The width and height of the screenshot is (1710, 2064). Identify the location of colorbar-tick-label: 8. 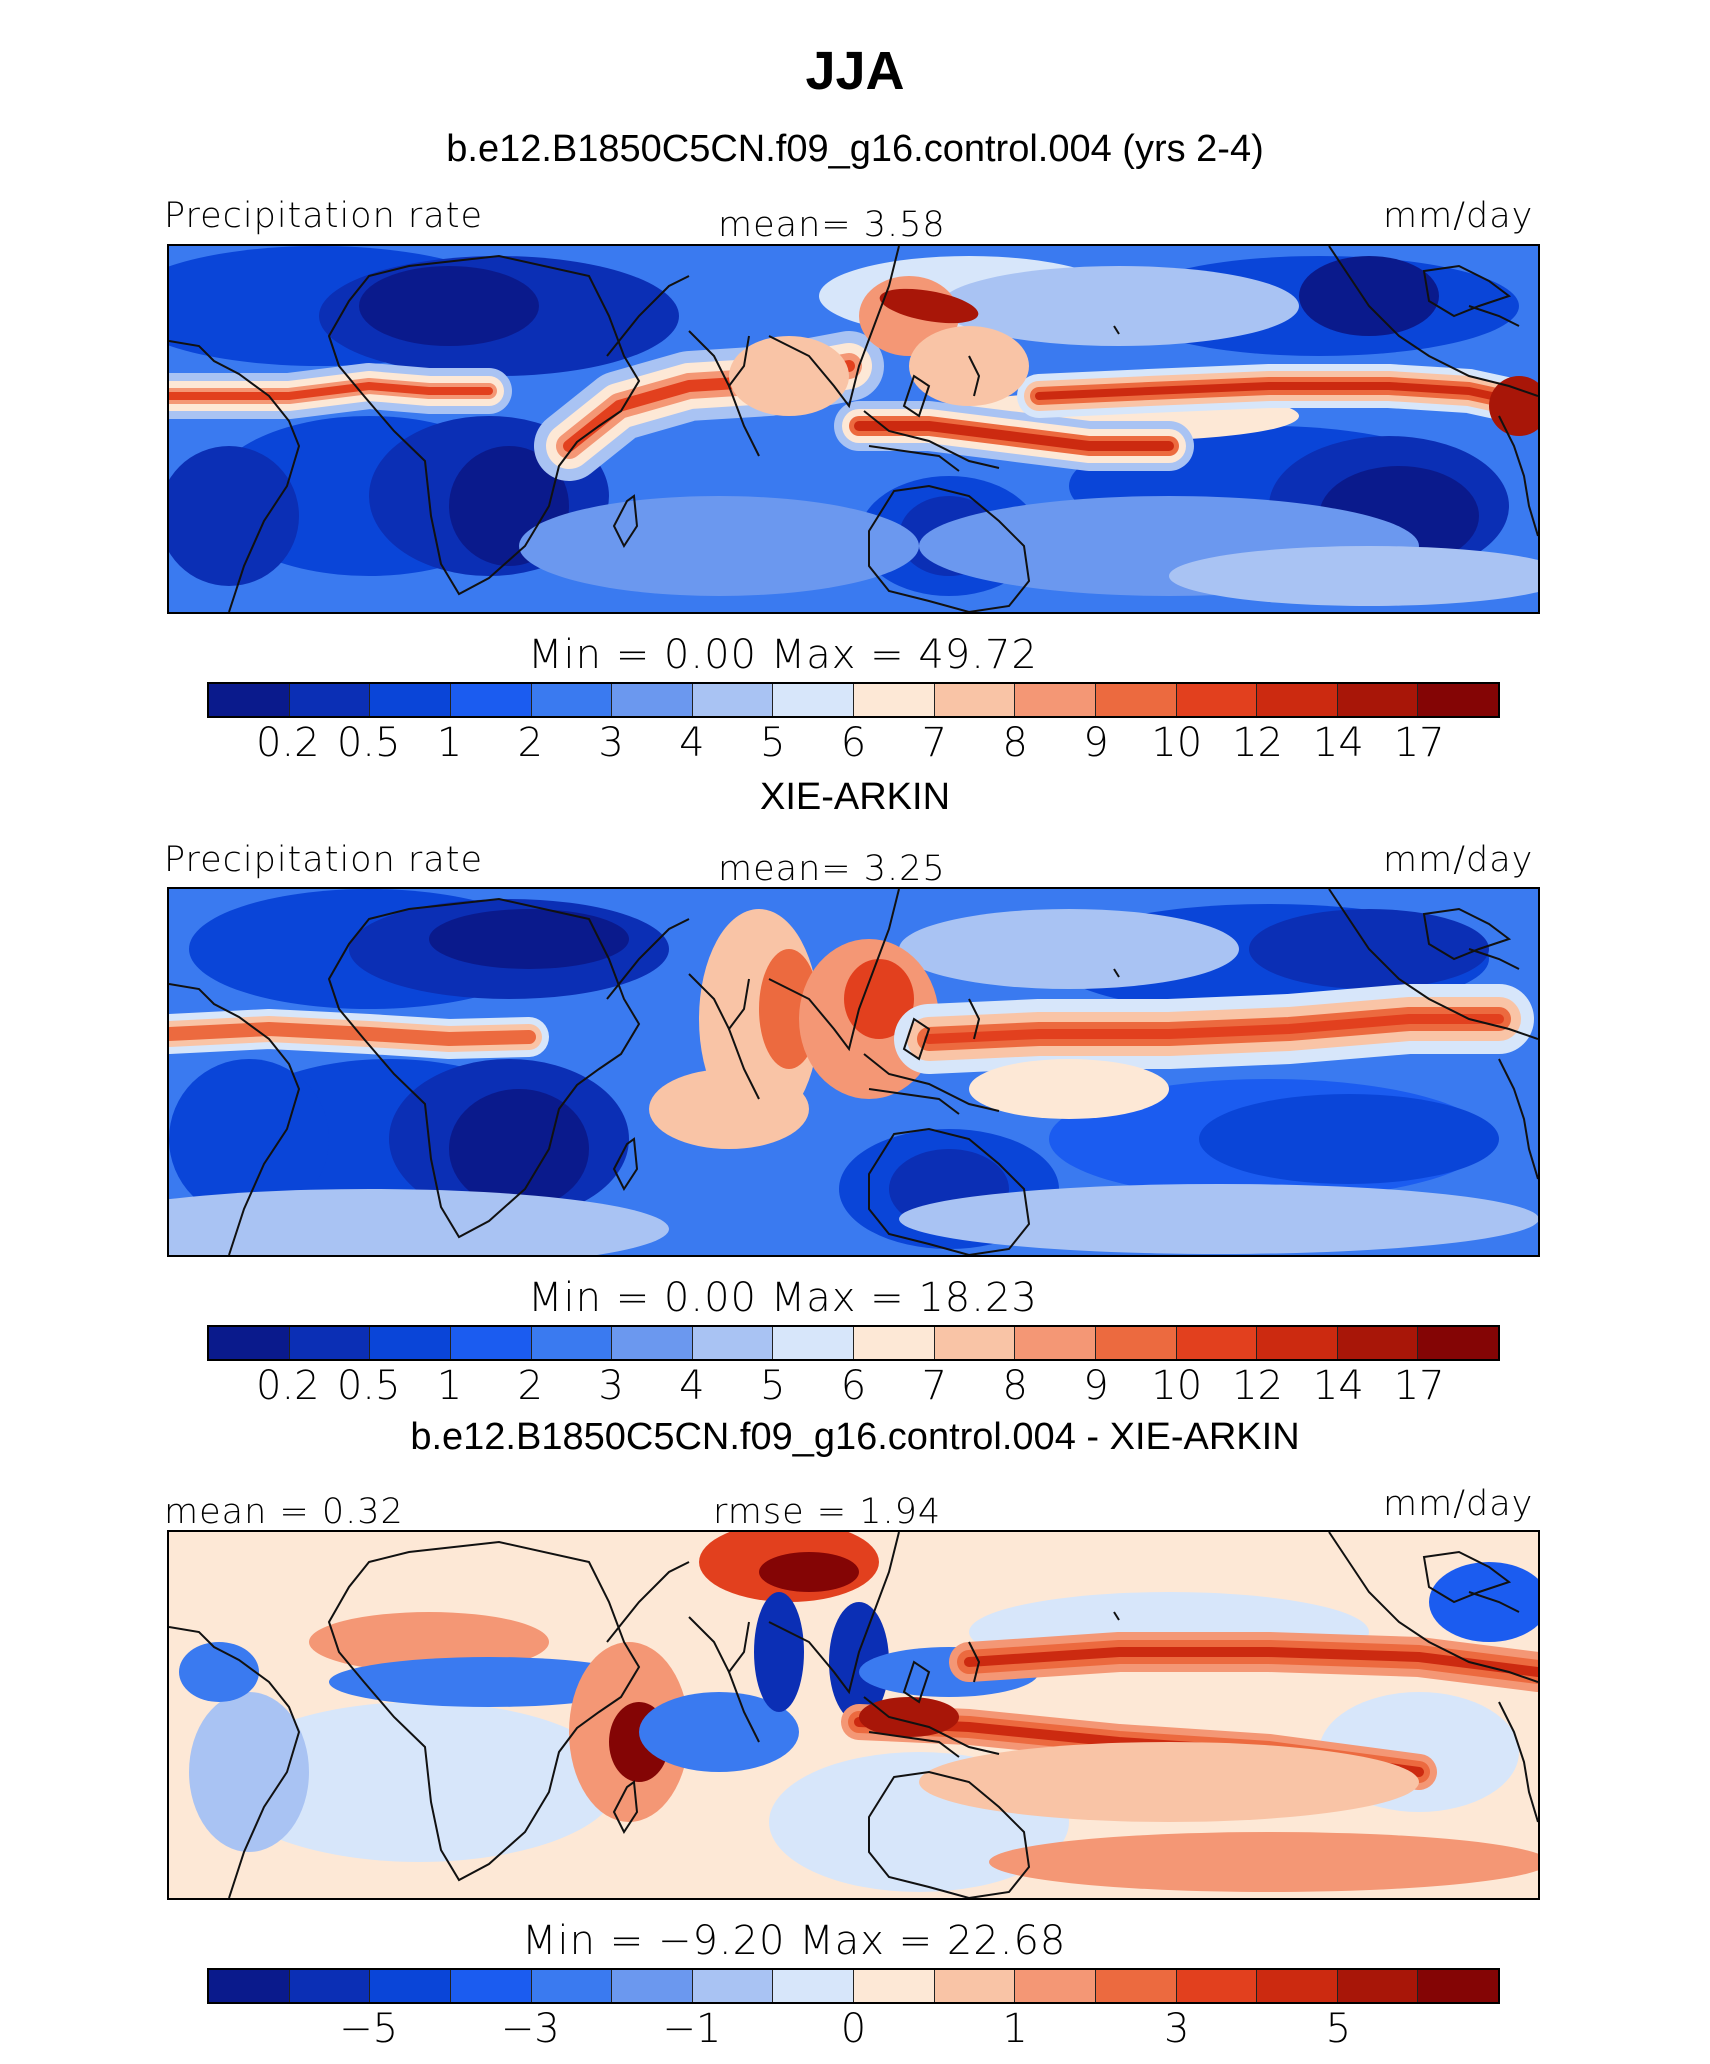
(1015, 1386).